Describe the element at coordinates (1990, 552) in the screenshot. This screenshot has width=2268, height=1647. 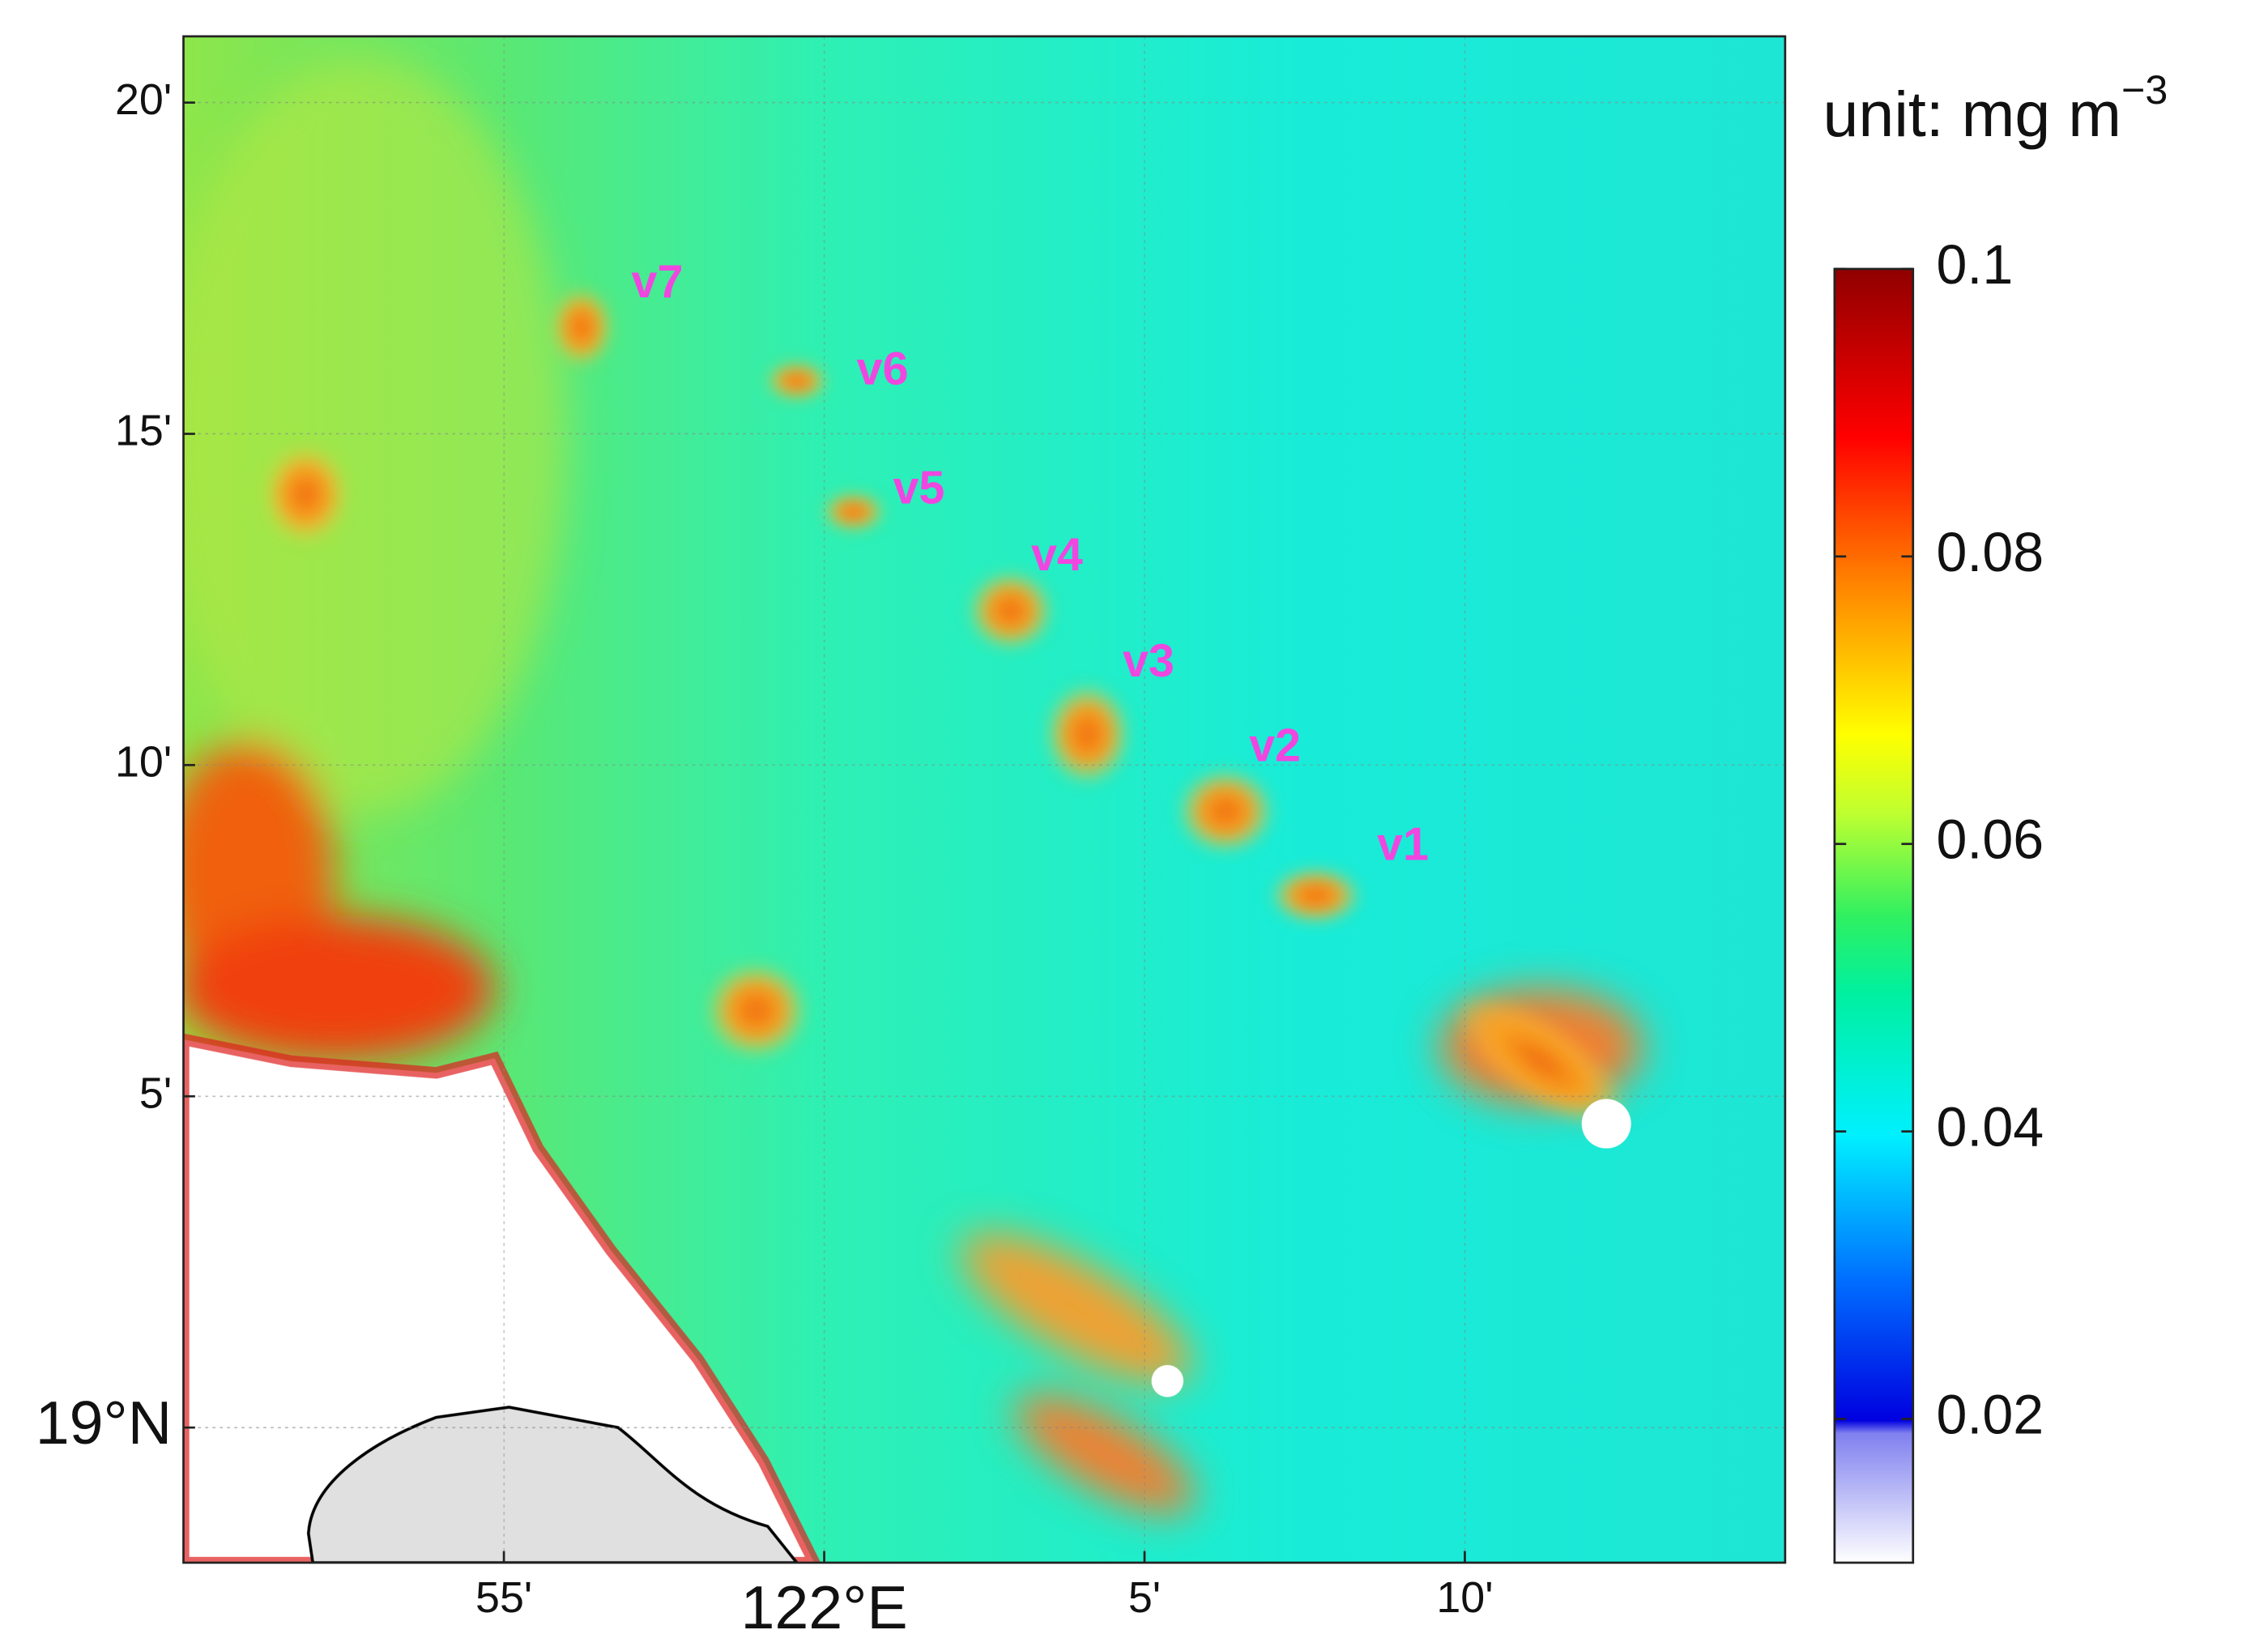
I see `colorbar-tick-label: 0.08` at that location.